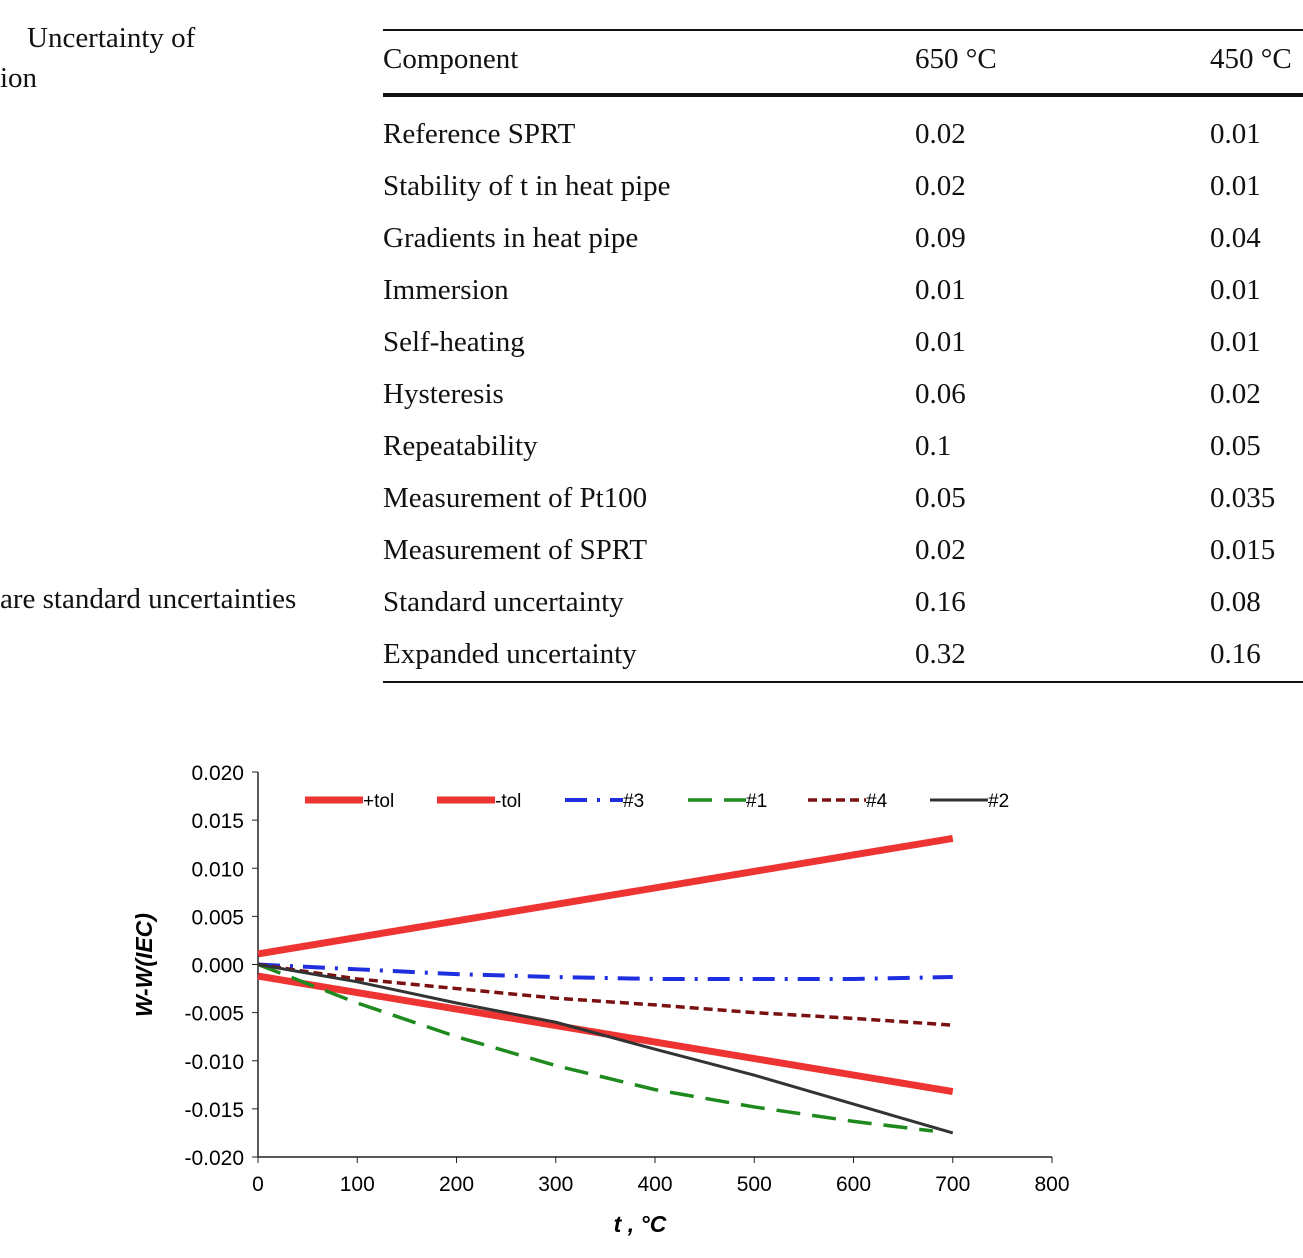  What do you see at coordinates (1235, 238) in the screenshot?
I see `table-cell-value: 0.04` at bounding box center [1235, 238].